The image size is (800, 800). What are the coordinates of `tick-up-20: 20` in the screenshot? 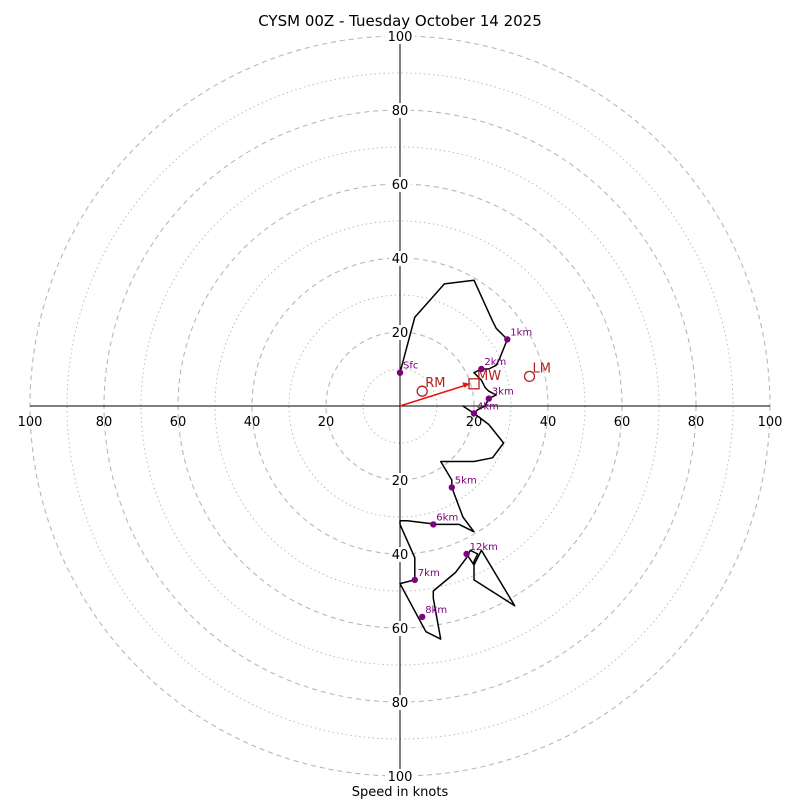 It's located at (400, 333).